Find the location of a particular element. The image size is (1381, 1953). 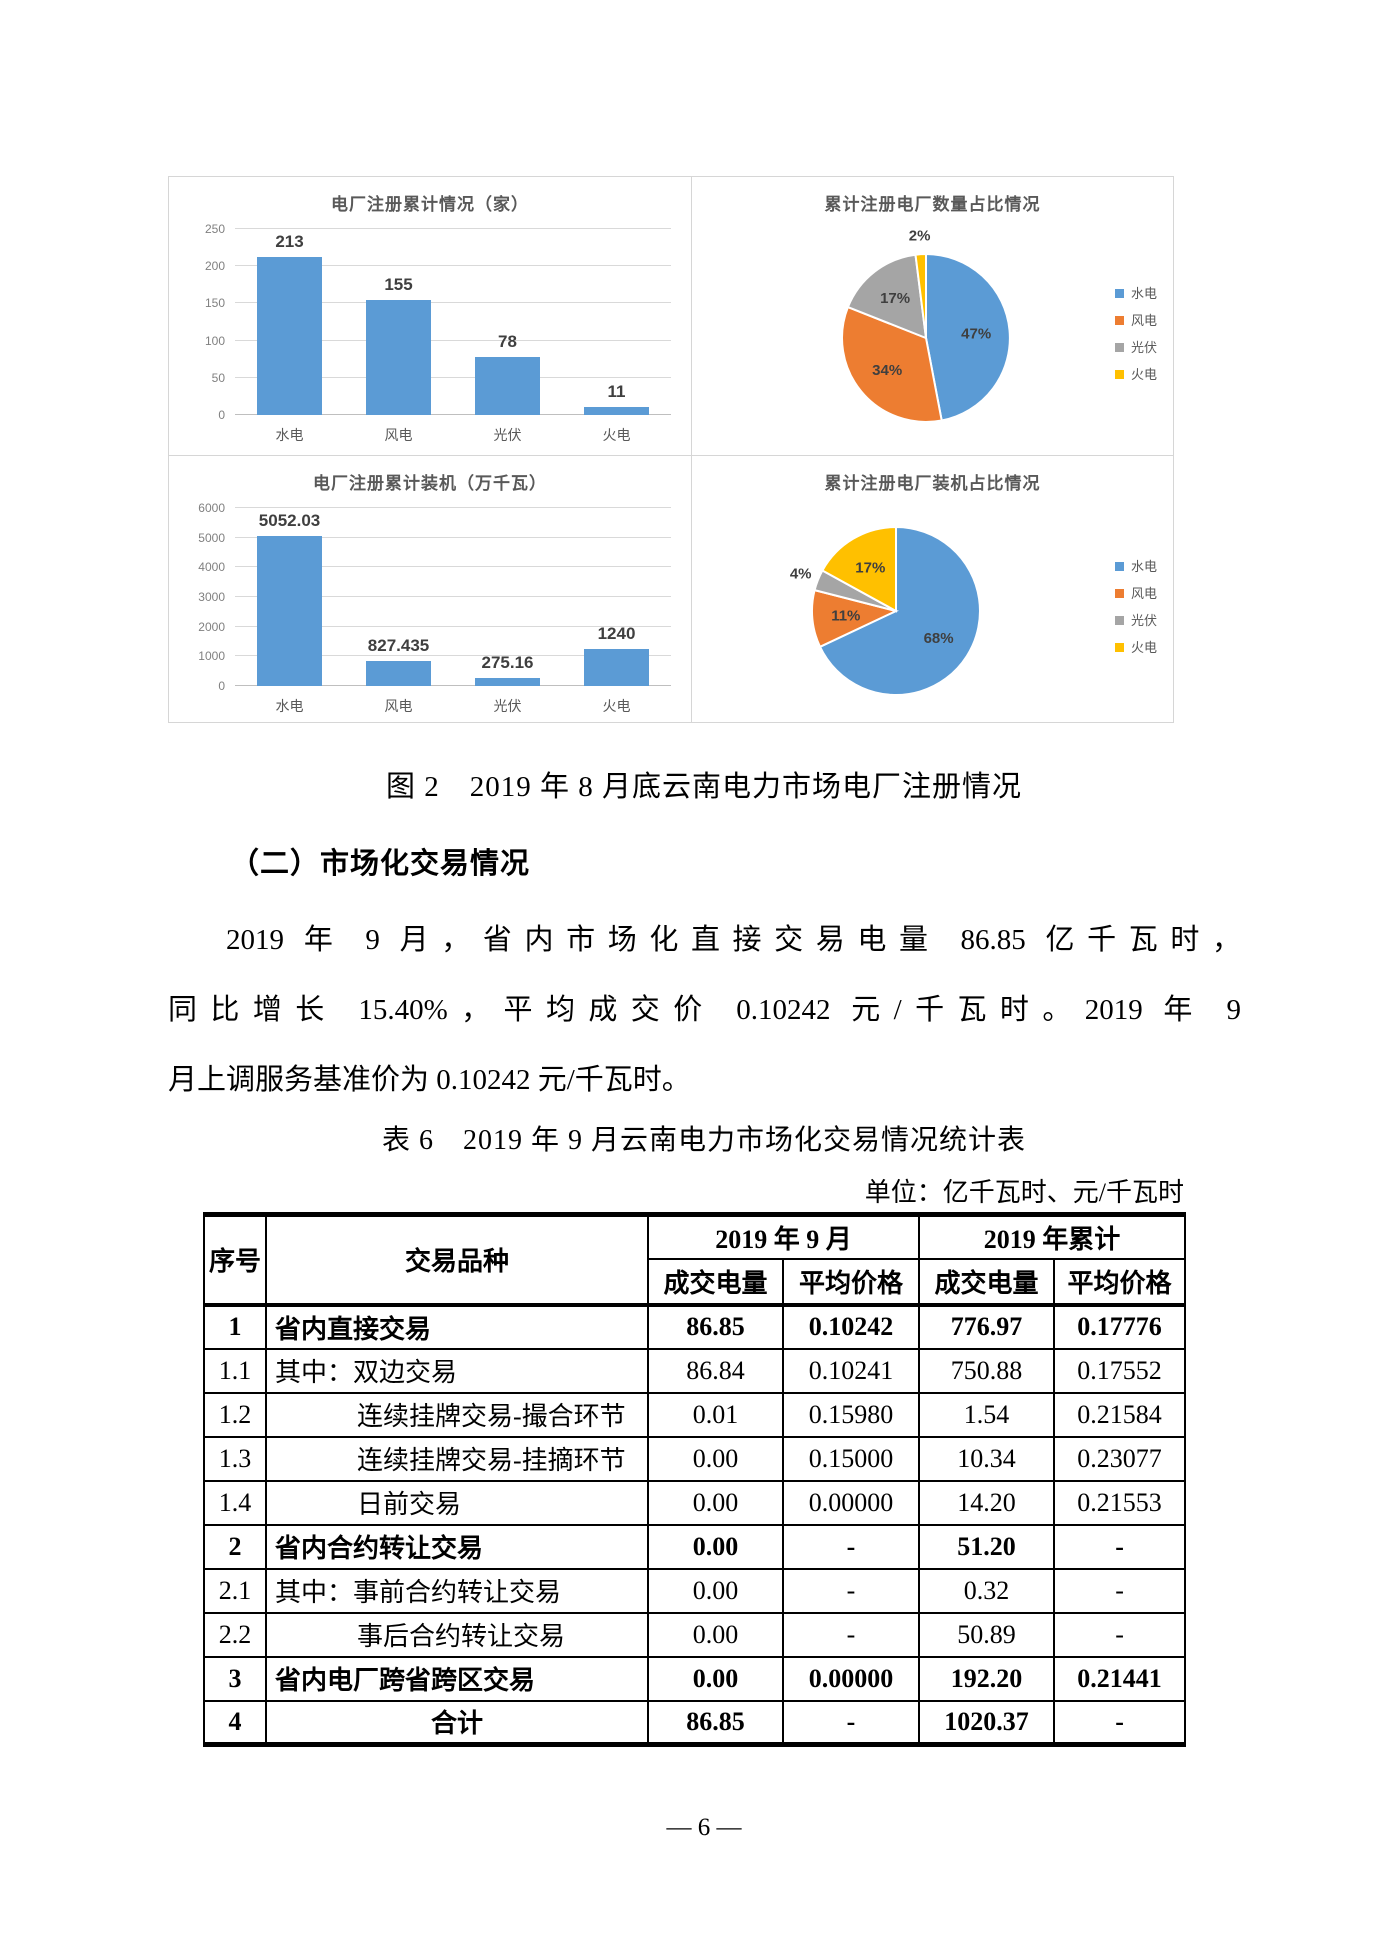

cell-seq: 3 is located at coordinates (235, 1678).